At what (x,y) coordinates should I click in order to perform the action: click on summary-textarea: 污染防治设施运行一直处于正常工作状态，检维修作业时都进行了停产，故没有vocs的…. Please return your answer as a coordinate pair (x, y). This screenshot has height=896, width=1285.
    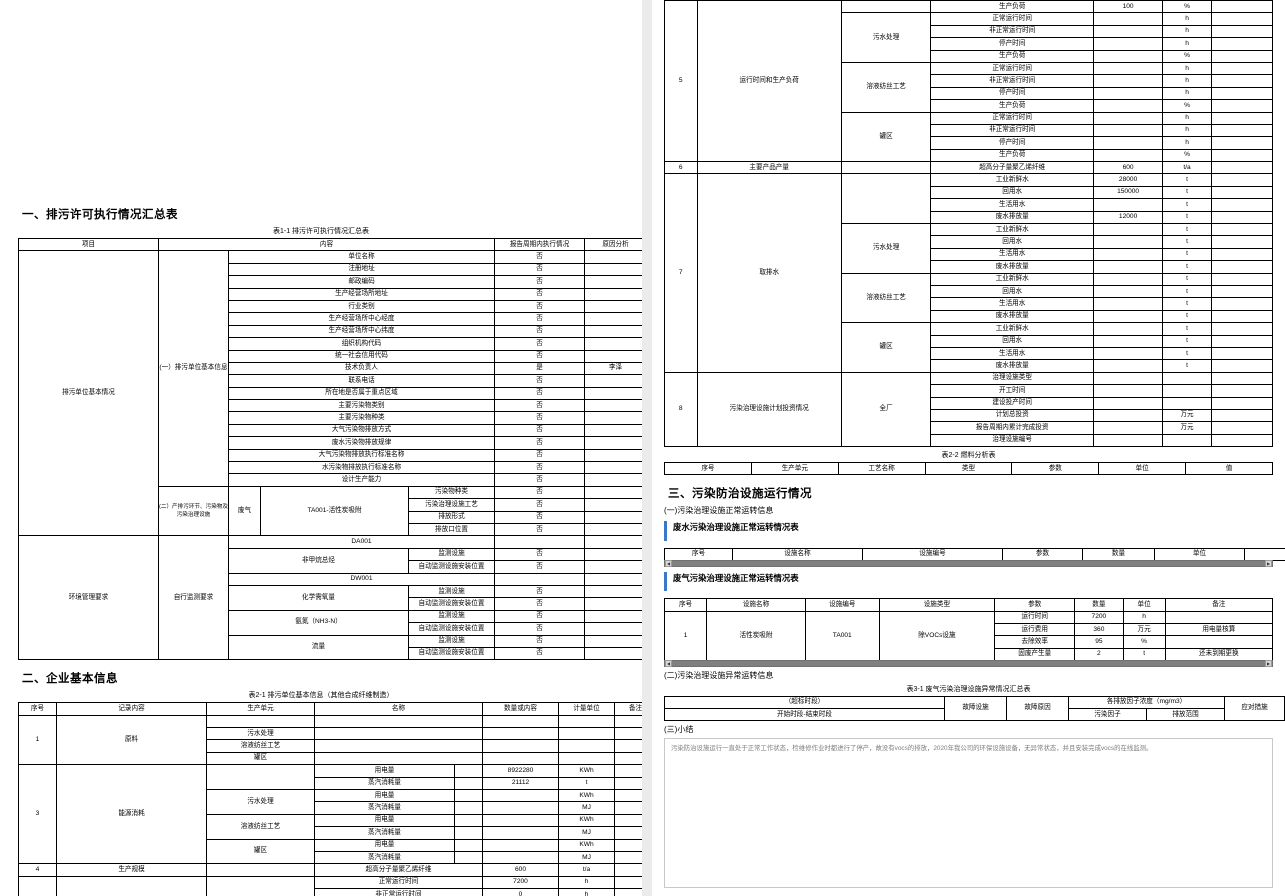
    Looking at the image, I should click on (968, 813).